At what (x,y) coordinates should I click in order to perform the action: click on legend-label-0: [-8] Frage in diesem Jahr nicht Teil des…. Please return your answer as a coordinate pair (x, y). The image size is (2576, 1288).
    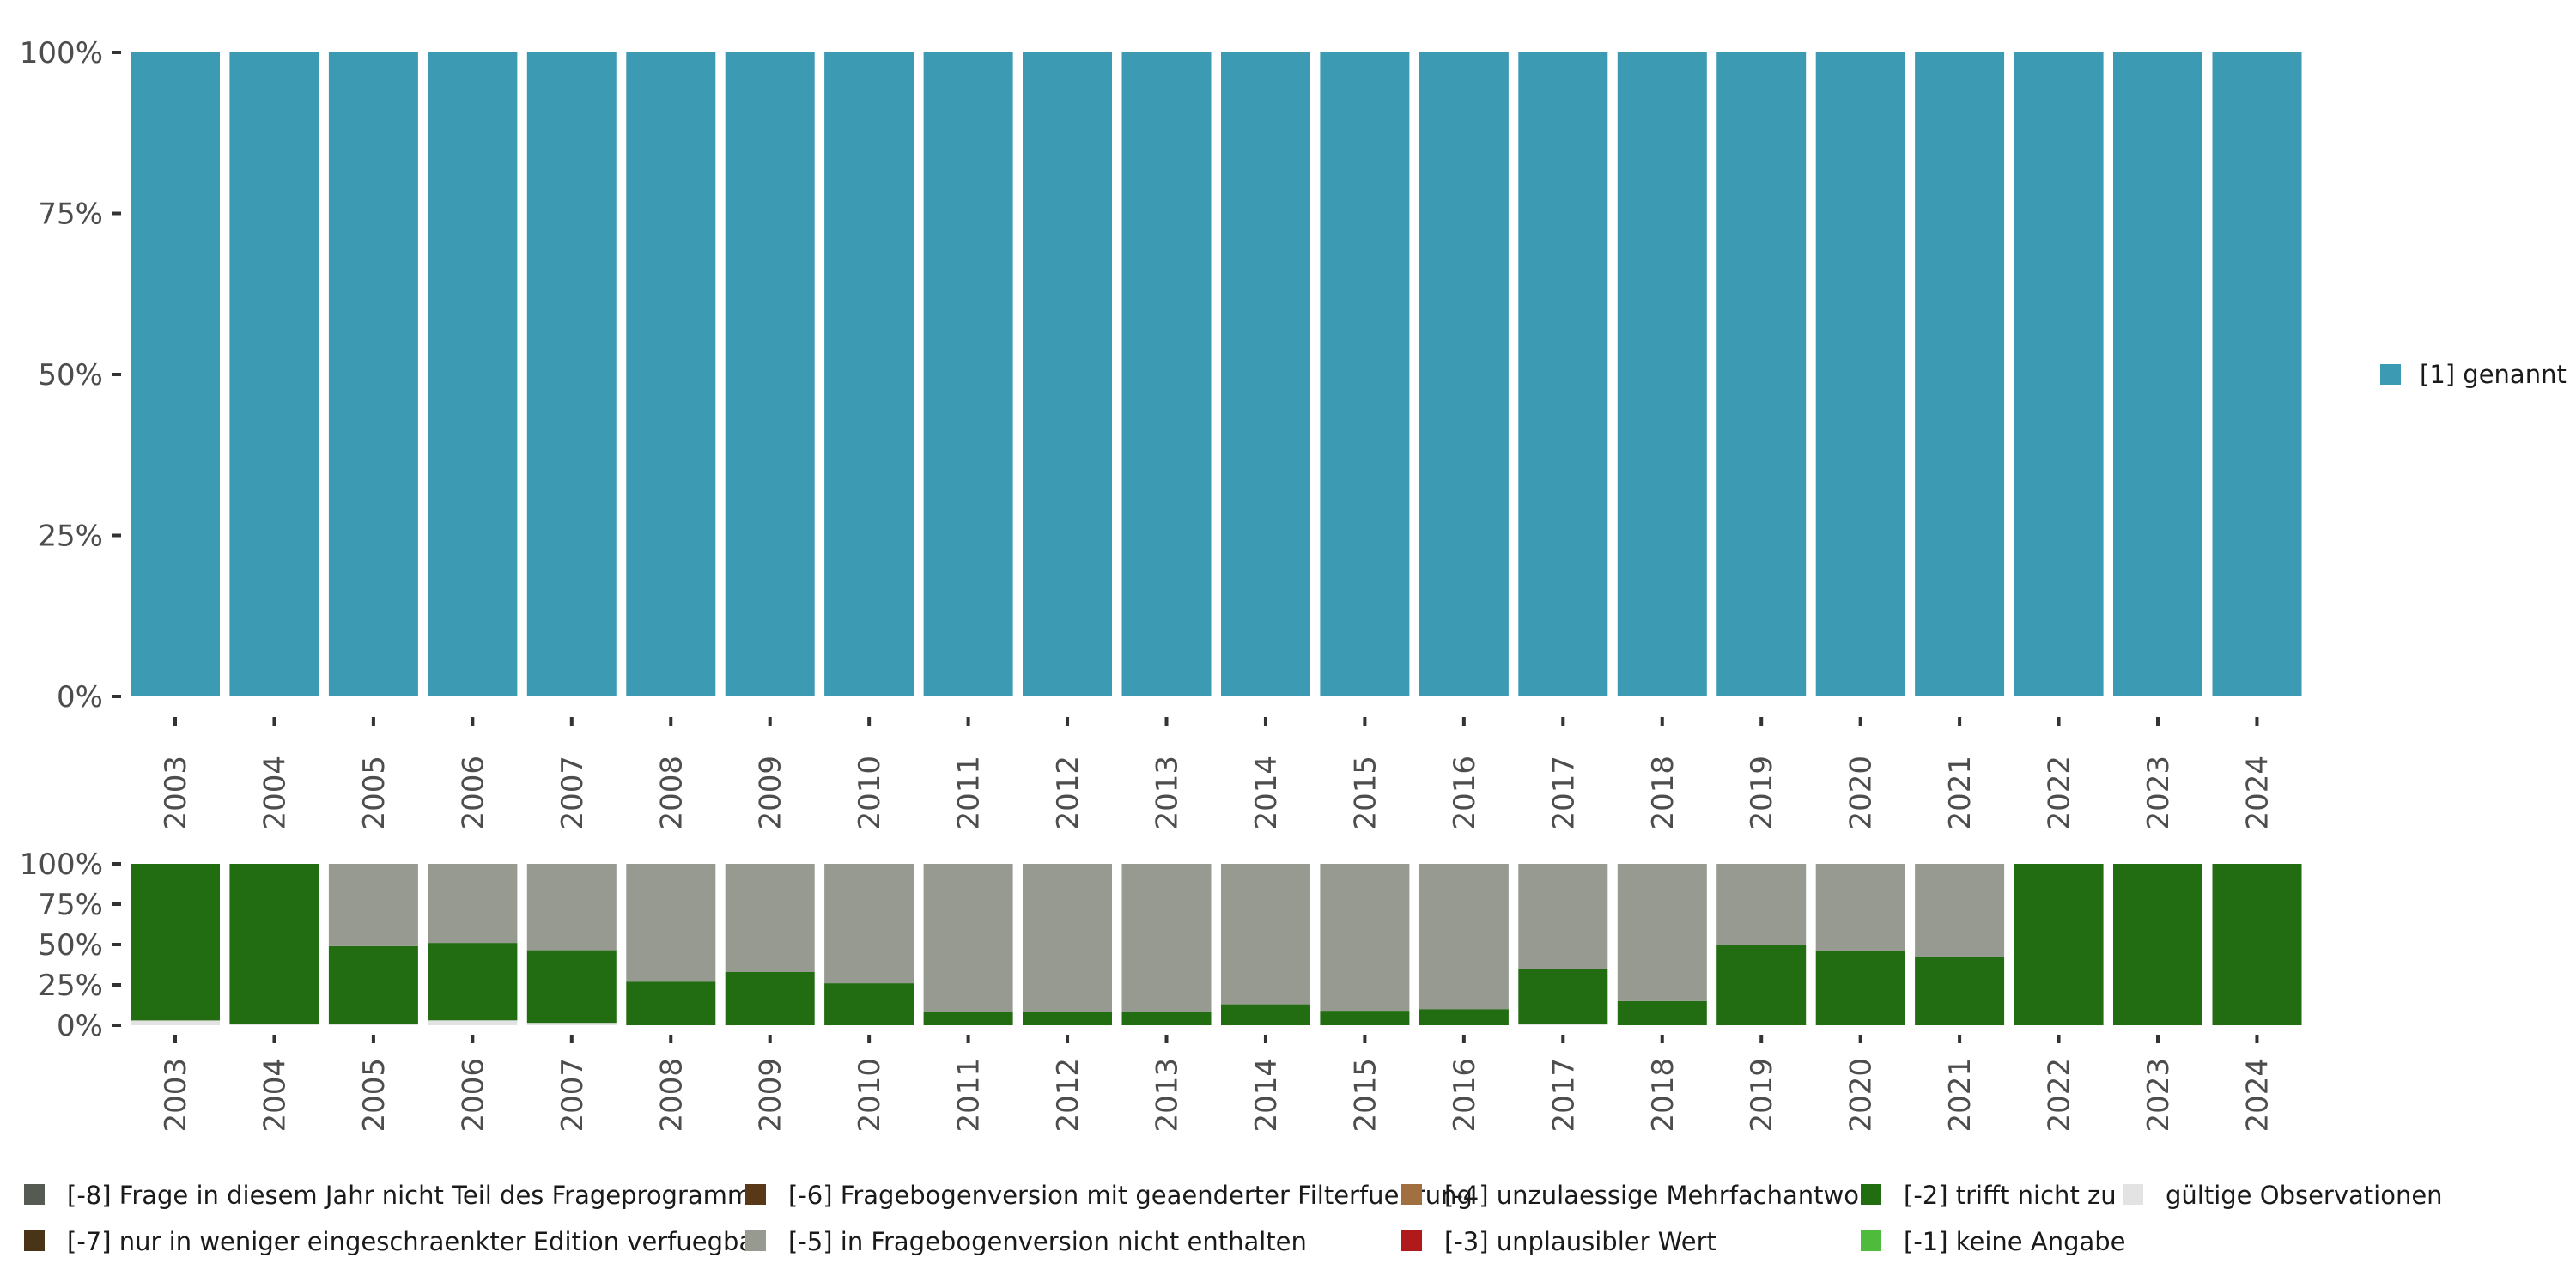
    Looking at the image, I should click on (415, 1195).